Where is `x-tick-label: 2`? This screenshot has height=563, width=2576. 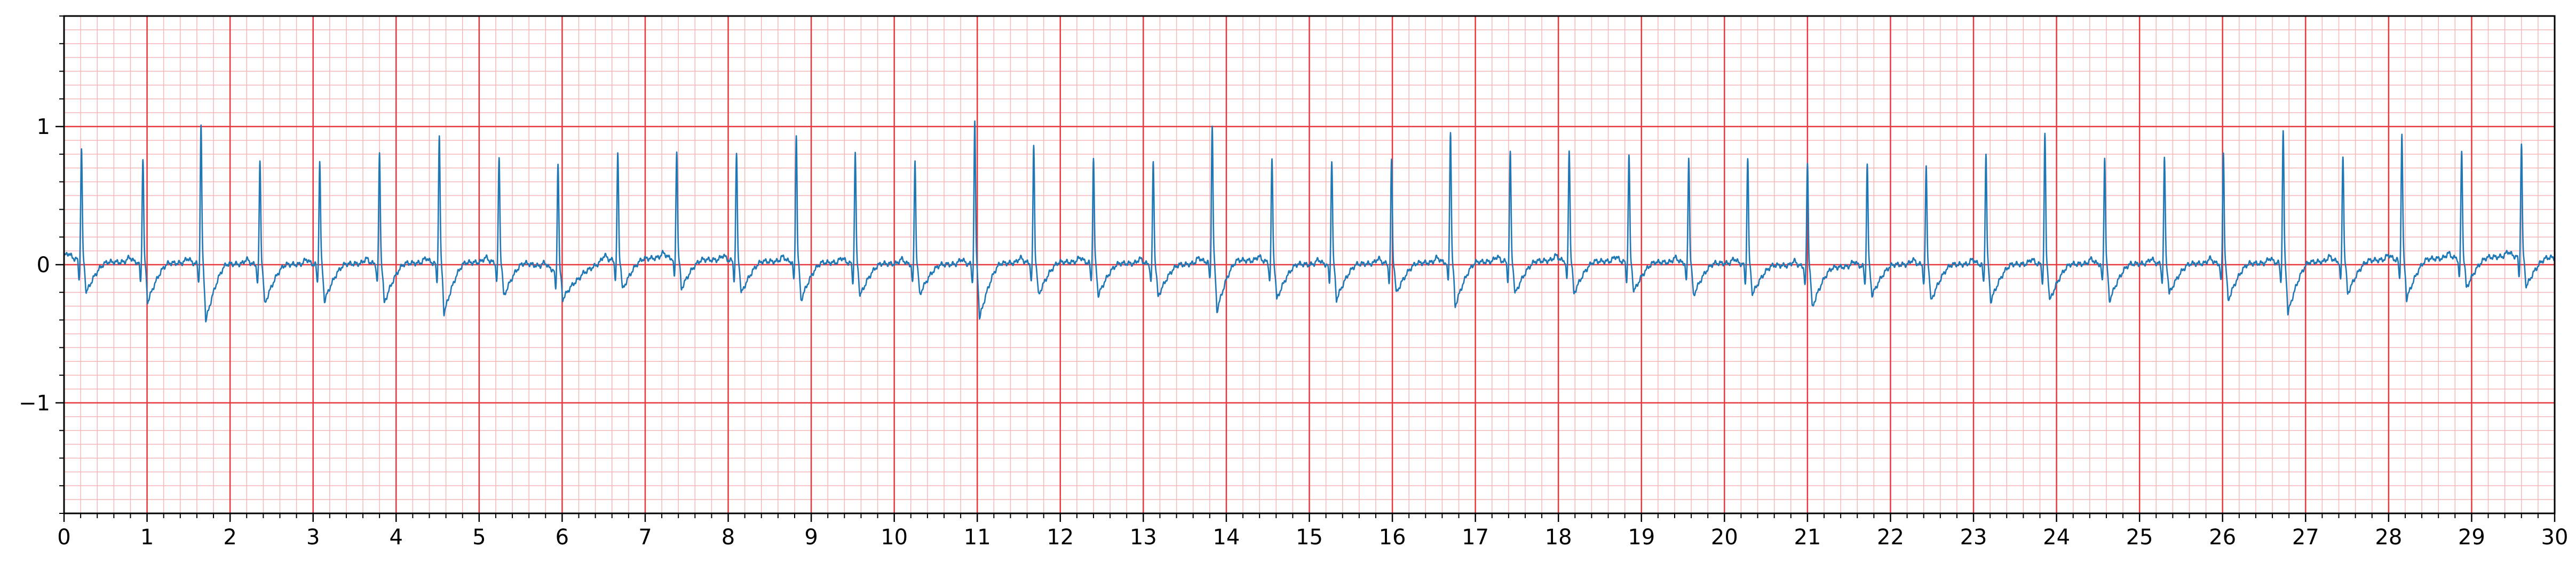
x-tick-label: 2 is located at coordinates (229, 537).